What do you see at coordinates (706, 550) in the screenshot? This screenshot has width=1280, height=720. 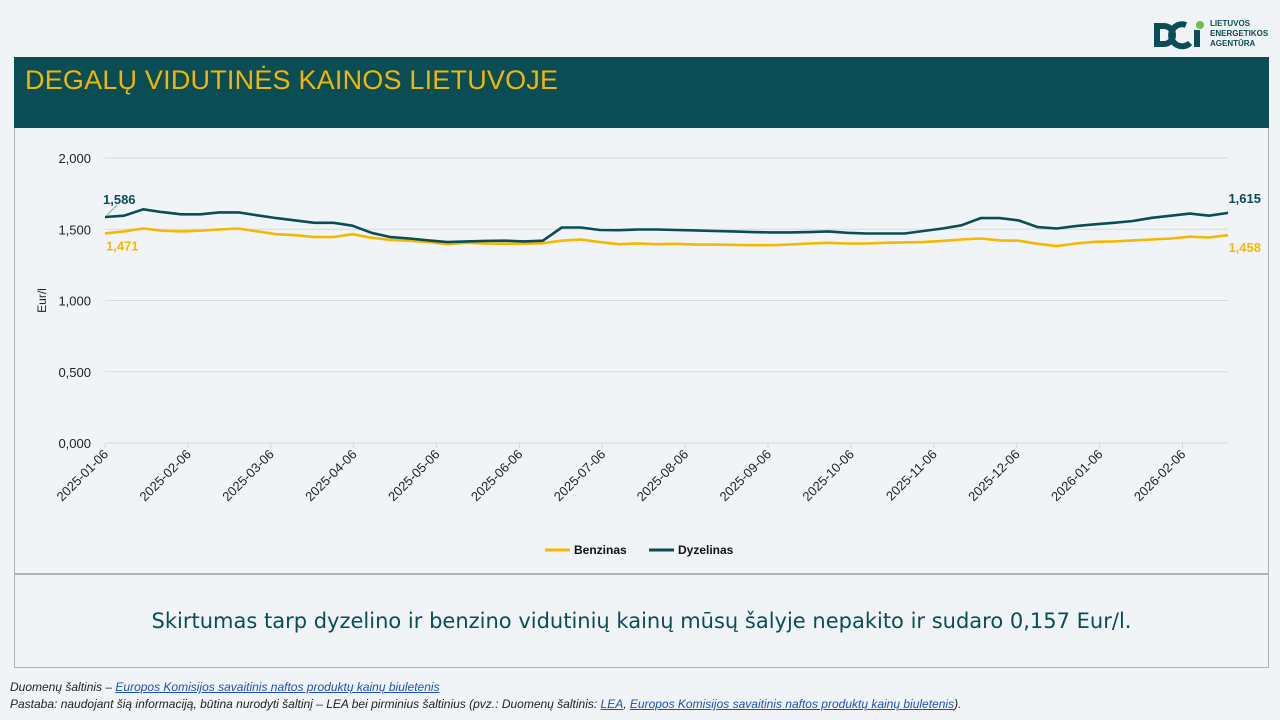 I see `legend-label-dyzelinas: Dyzelinas` at bounding box center [706, 550].